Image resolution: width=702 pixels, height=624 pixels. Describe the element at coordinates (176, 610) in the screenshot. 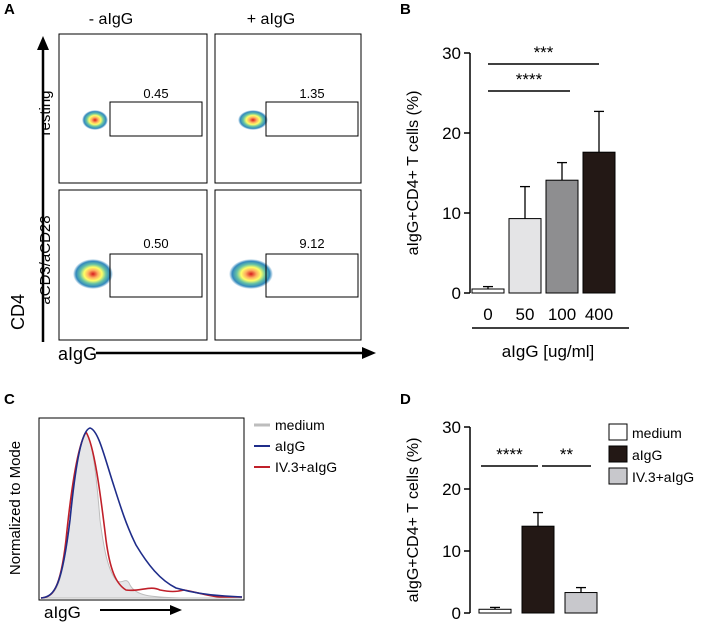

I see `c-x-axis-arrowhead` at that location.